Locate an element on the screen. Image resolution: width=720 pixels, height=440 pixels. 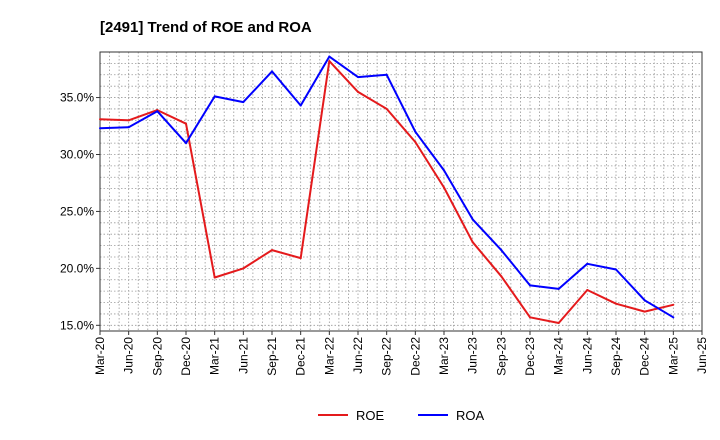
x-tick-label: Dec-23 is located at coordinates (530, 356).